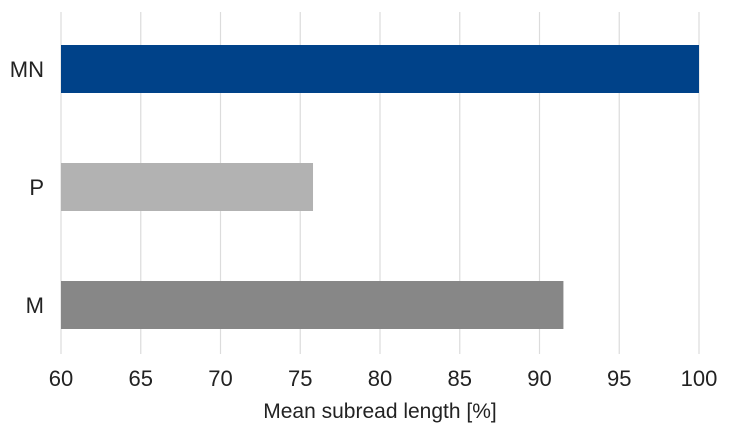  I want to click on x-tick-label: 100, so click(699, 378).